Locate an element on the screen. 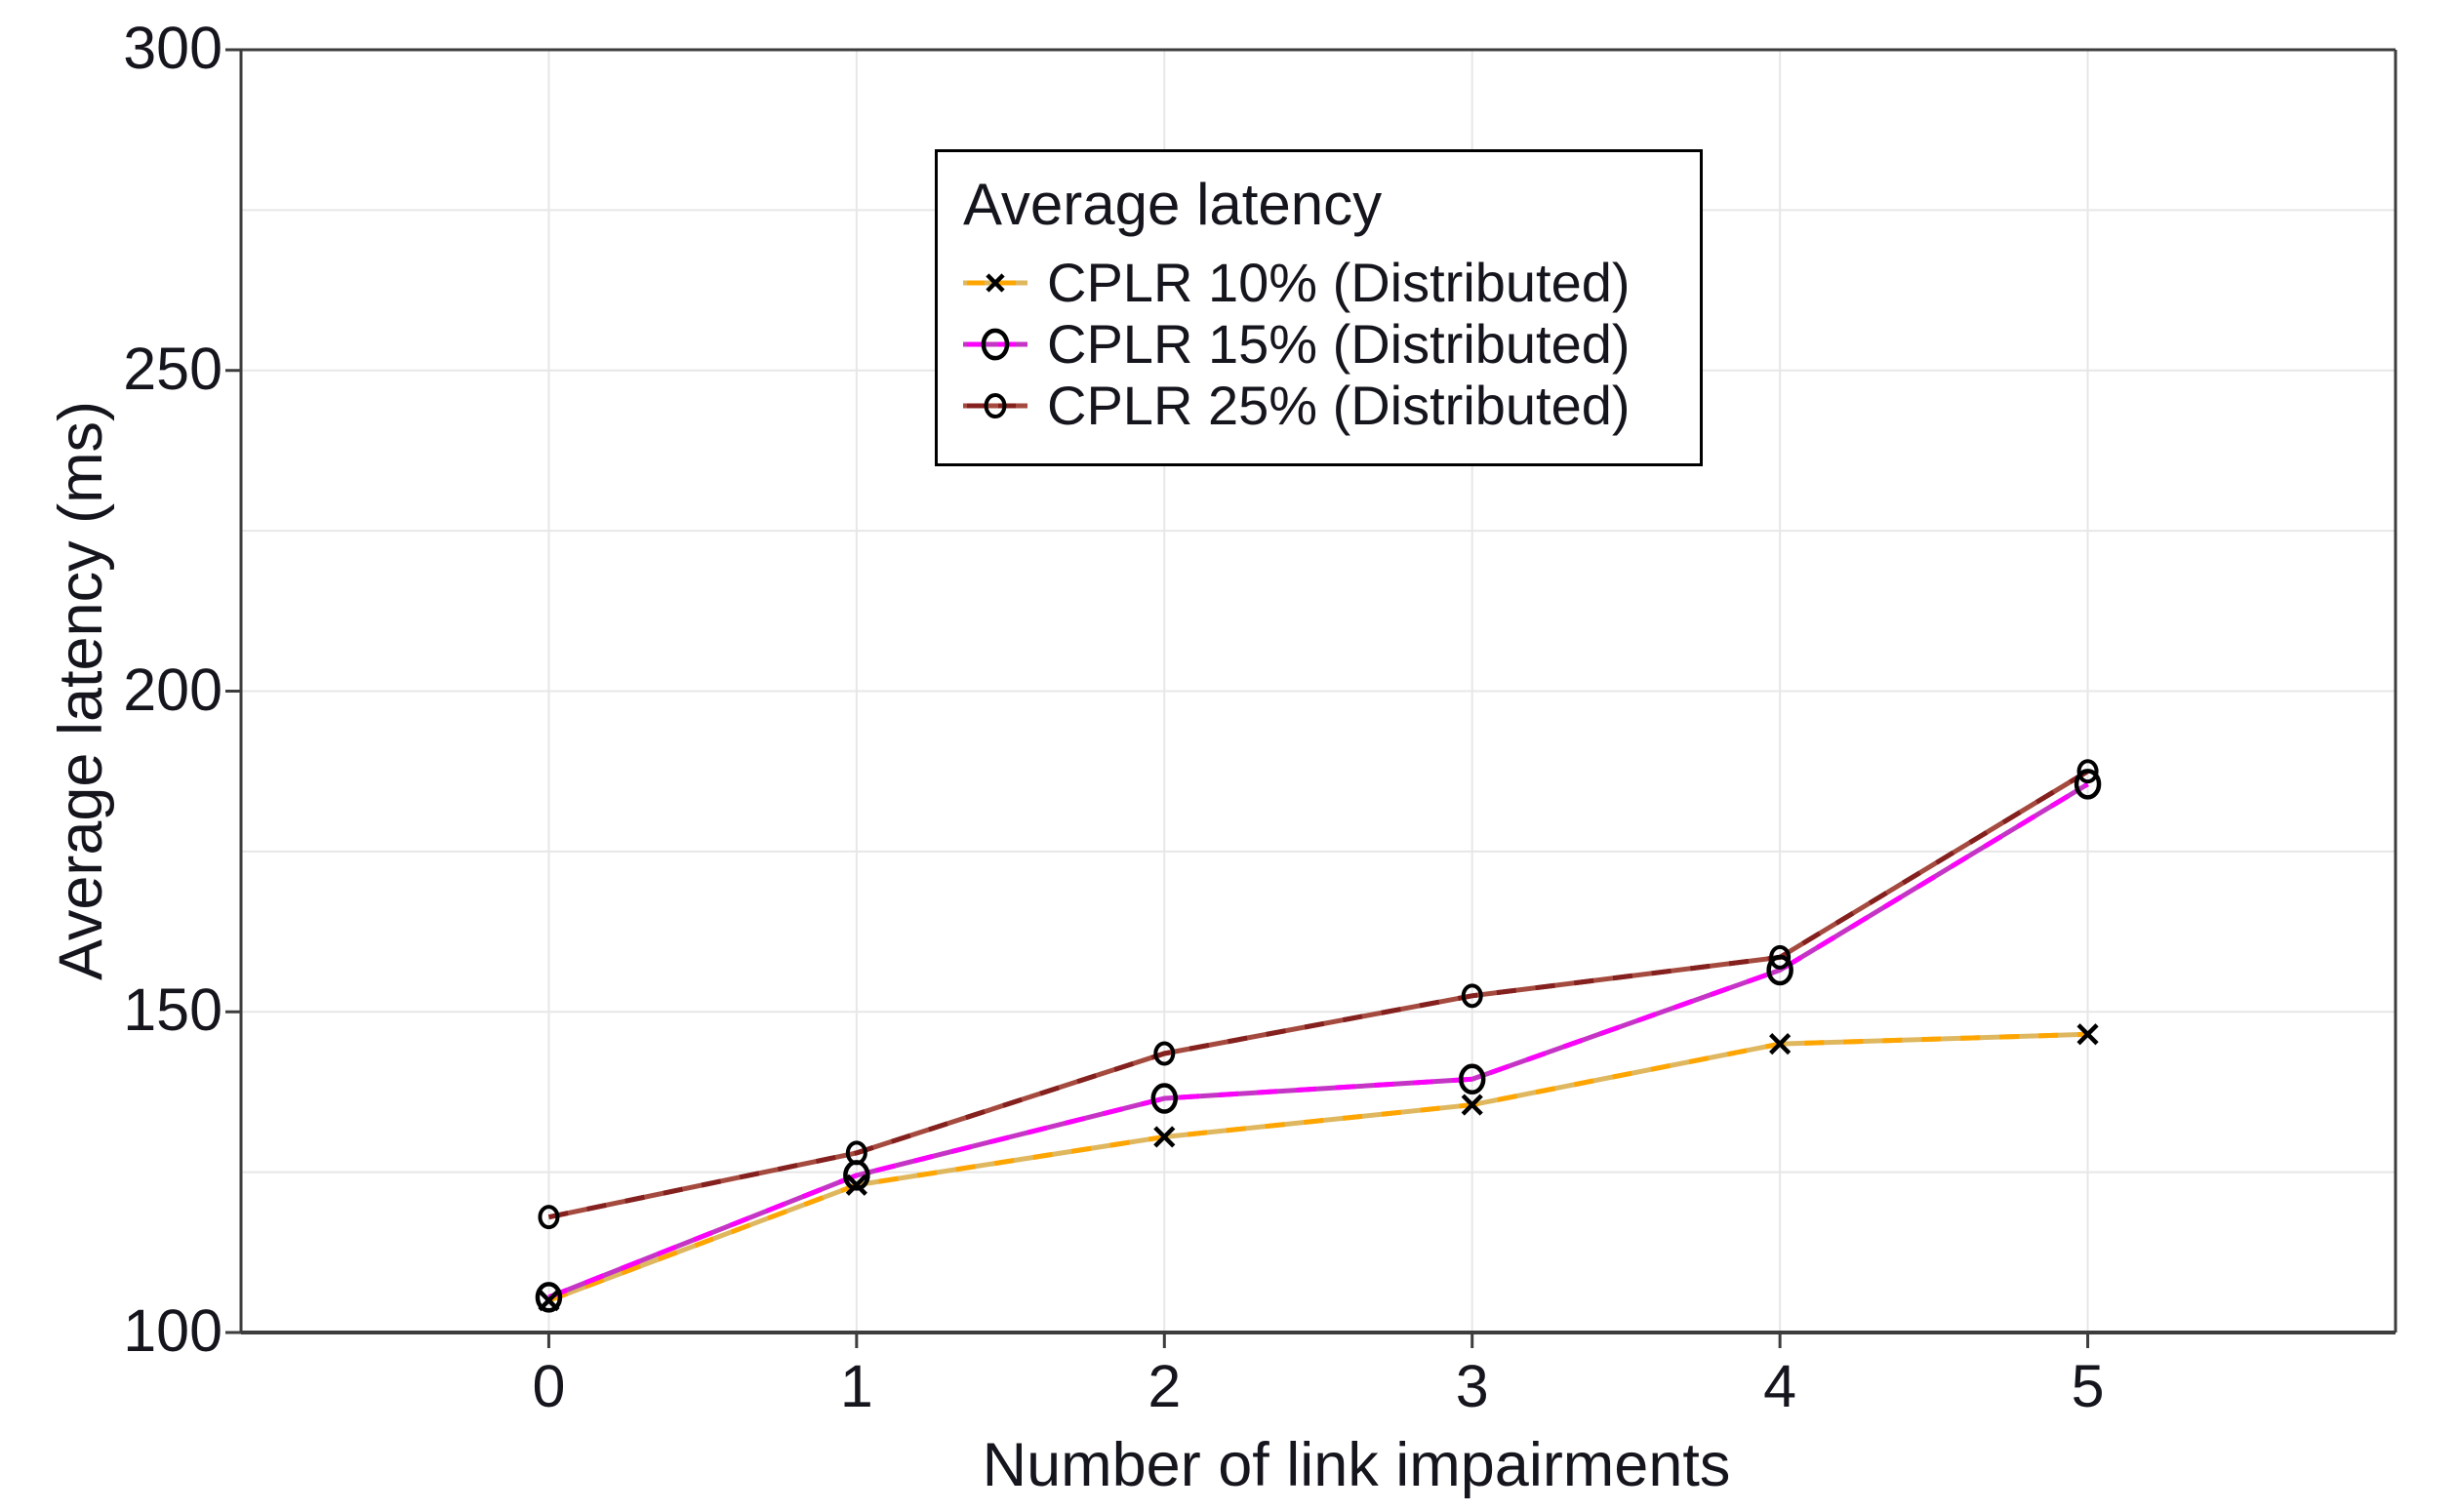 The width and height of the screenshot is (2457, 1512). y-tick-label: 300 is located at coordinates (173, 48).